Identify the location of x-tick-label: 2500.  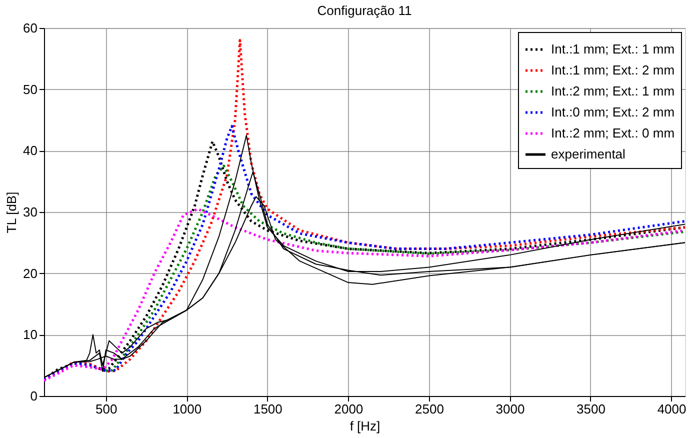
(429, 409).